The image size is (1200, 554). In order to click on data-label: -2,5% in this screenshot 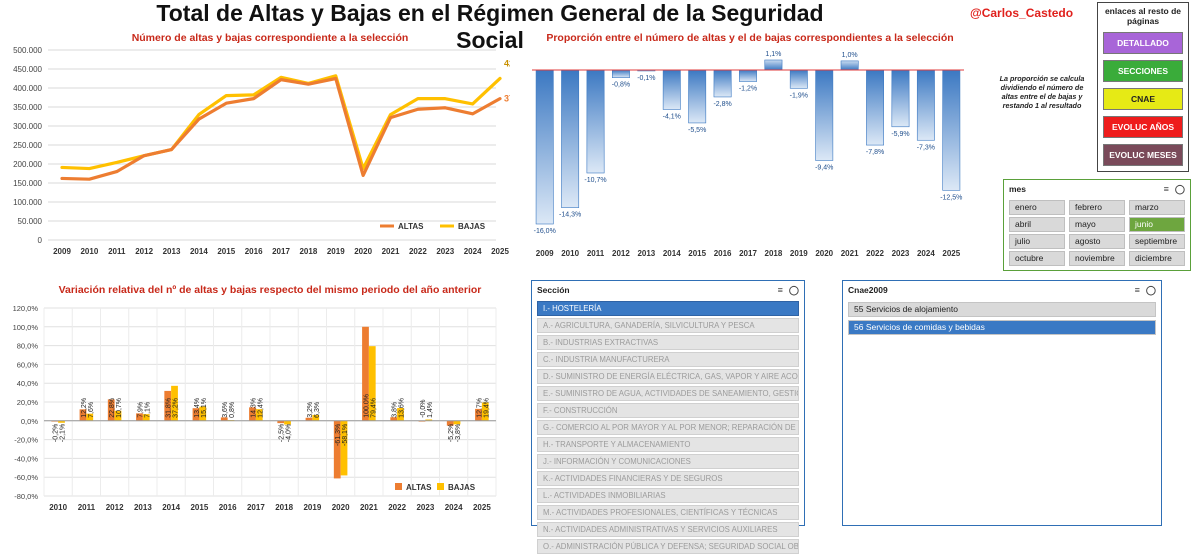, I will do `click(282, 433)`.